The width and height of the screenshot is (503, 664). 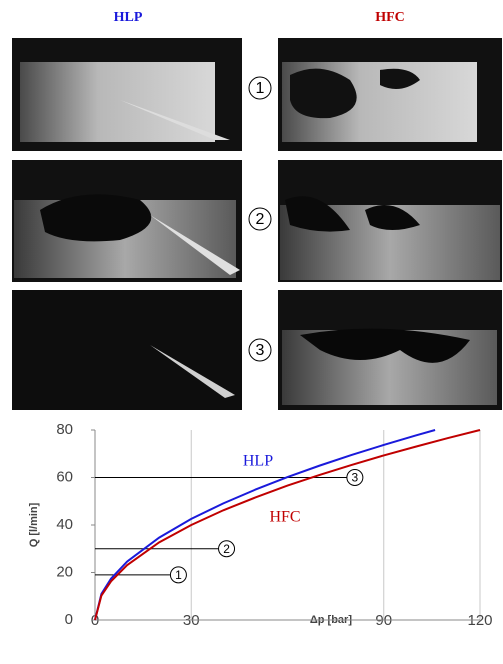 What do you see at coordinates (64, 524) in the screenshot?
I see `y-tick-label: 40` at bounding box center [64, 524].